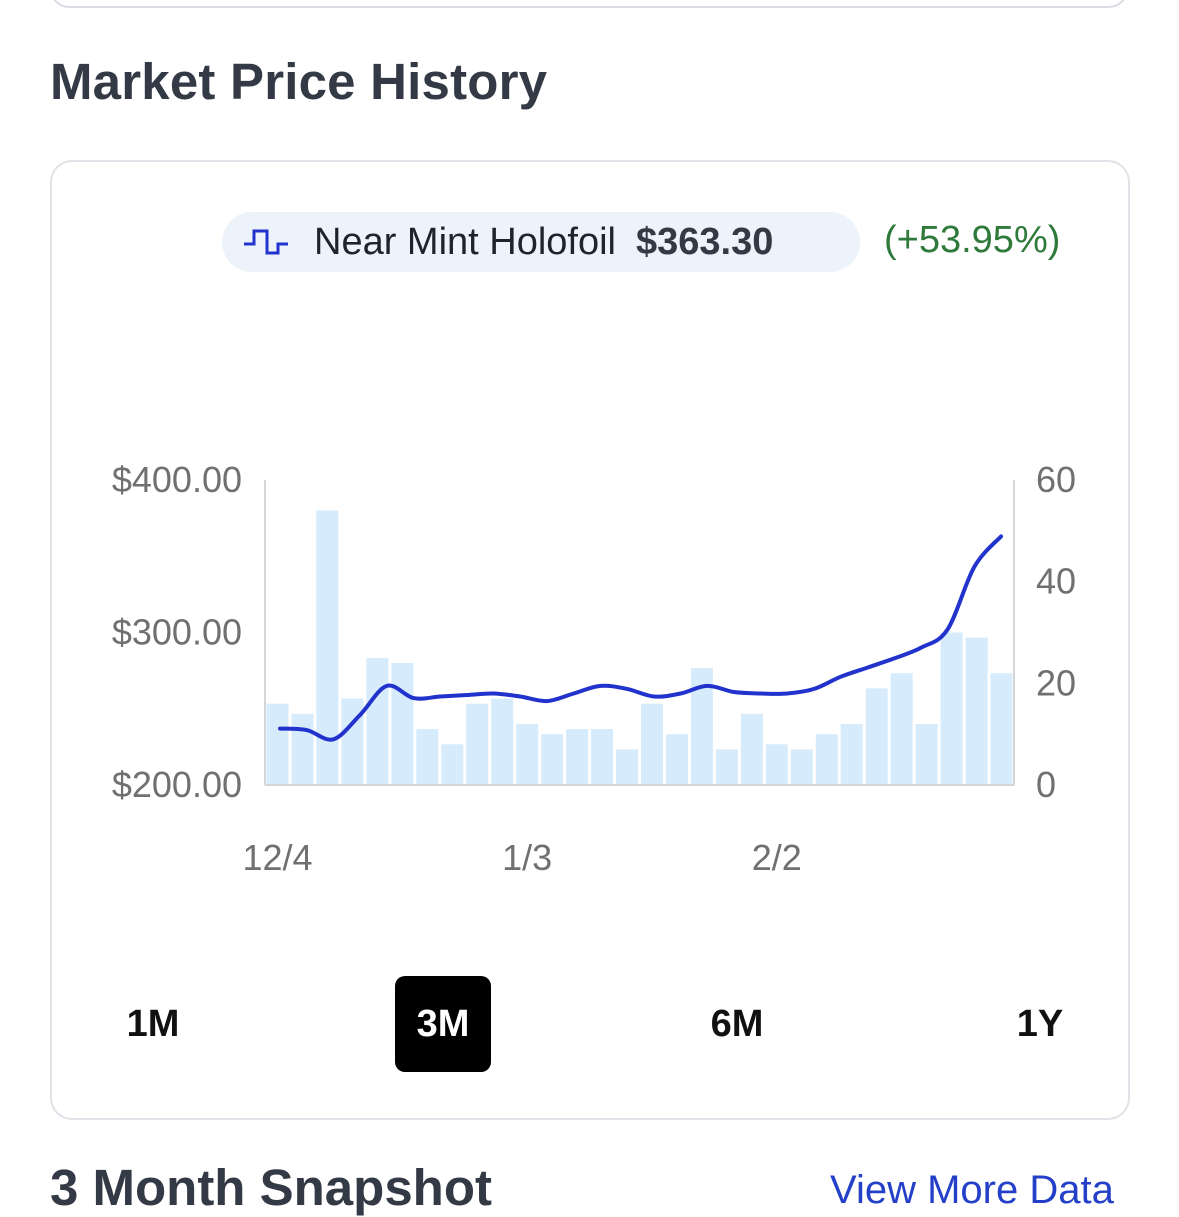  Describe the element at coordinates (1056, 682) in the screenshot. I see `y-right-tick-label: 20` at that location.